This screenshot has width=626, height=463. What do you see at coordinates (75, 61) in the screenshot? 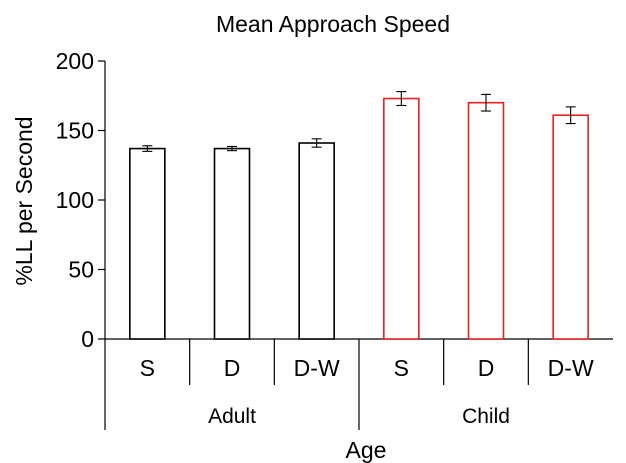
I see `y-tick-label: 200` at bounding box center [75, 61].